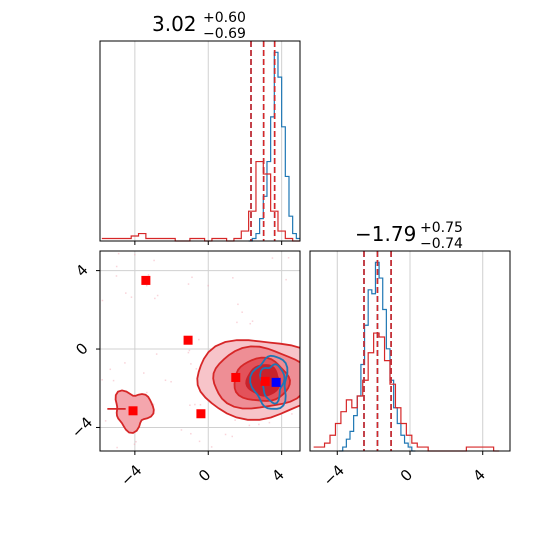  Describe the element at coordinates (203, 386) in the screenshot. I see `density-contours` at that location.